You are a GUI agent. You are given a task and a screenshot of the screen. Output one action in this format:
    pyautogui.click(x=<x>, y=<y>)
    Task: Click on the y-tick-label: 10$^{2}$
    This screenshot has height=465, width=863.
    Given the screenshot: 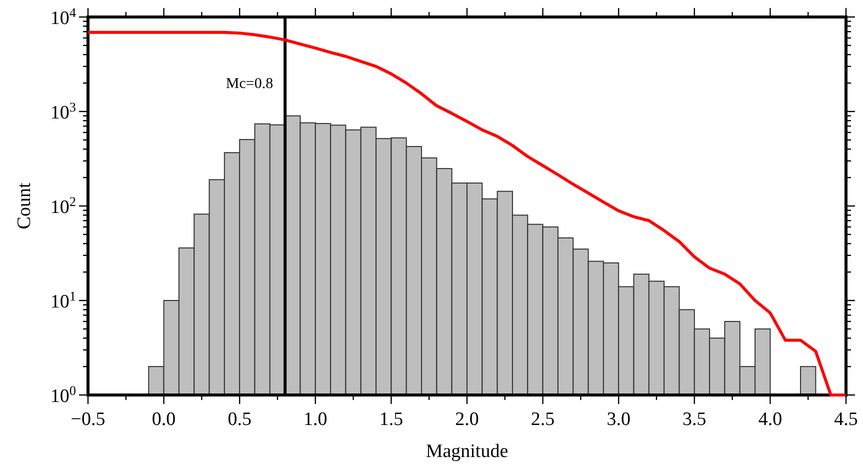 What is the action you would take?
    pyautogui.click(x=63, y=206)
    